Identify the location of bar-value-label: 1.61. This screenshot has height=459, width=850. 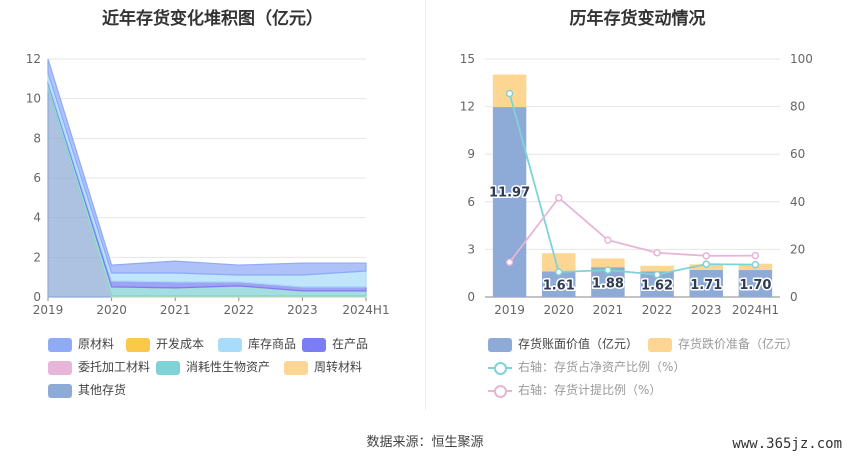
(559, 286).